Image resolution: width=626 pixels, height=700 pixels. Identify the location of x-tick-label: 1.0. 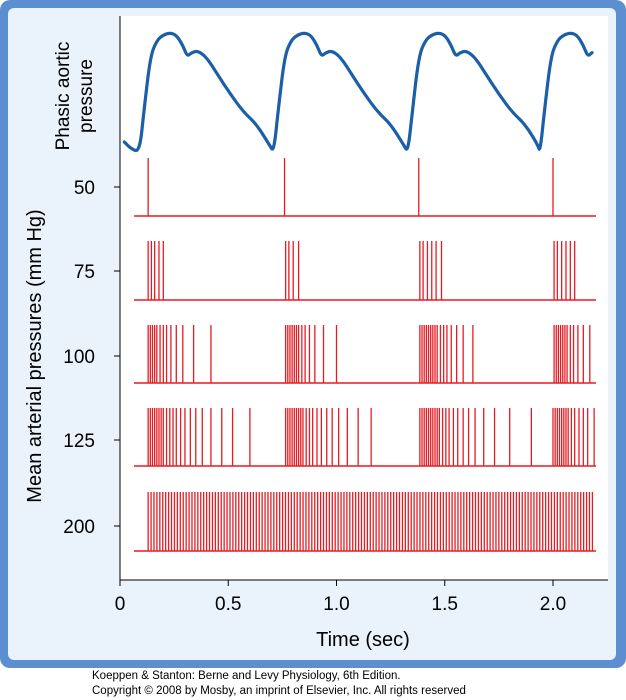
(336, 604).